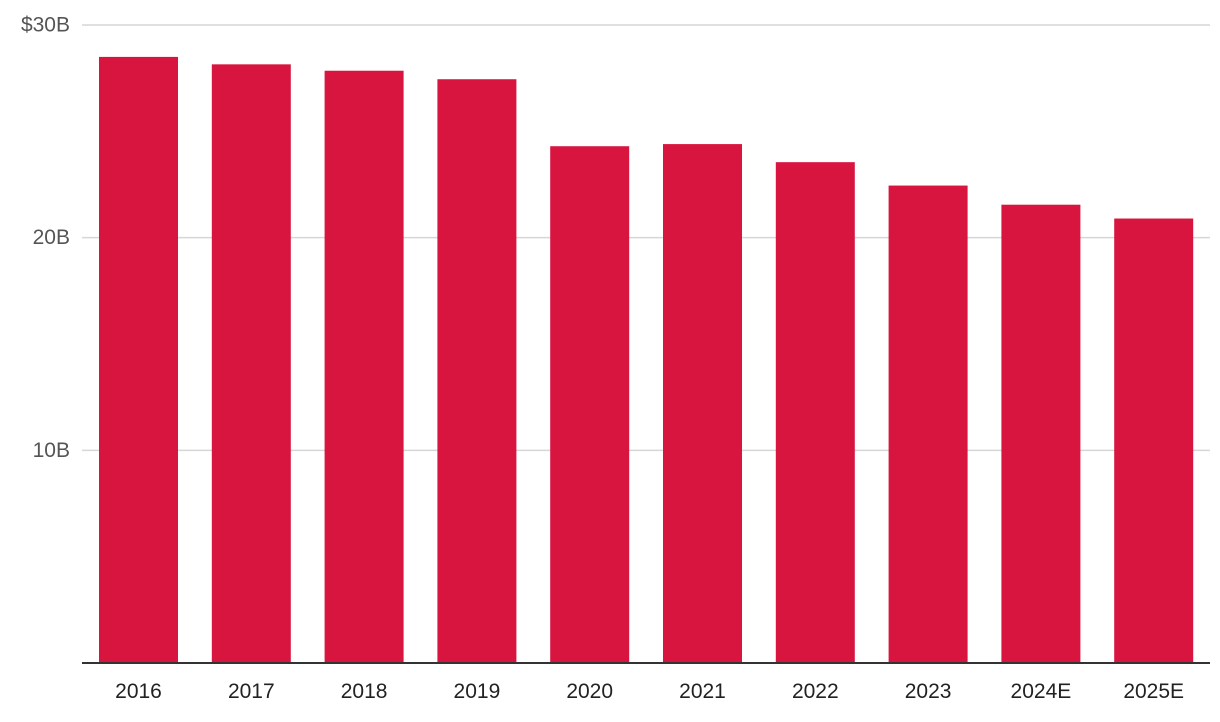 The width and height of the screenshot is (1220, 722). I want to click on x-tick-label: 2018, so click(364, 691).